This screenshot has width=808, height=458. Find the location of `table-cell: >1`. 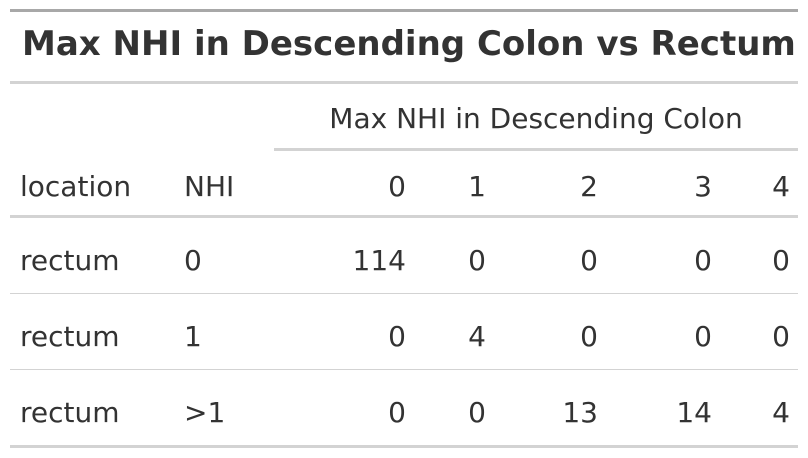

table-cell: >1 is located at coordinates (205, 412).